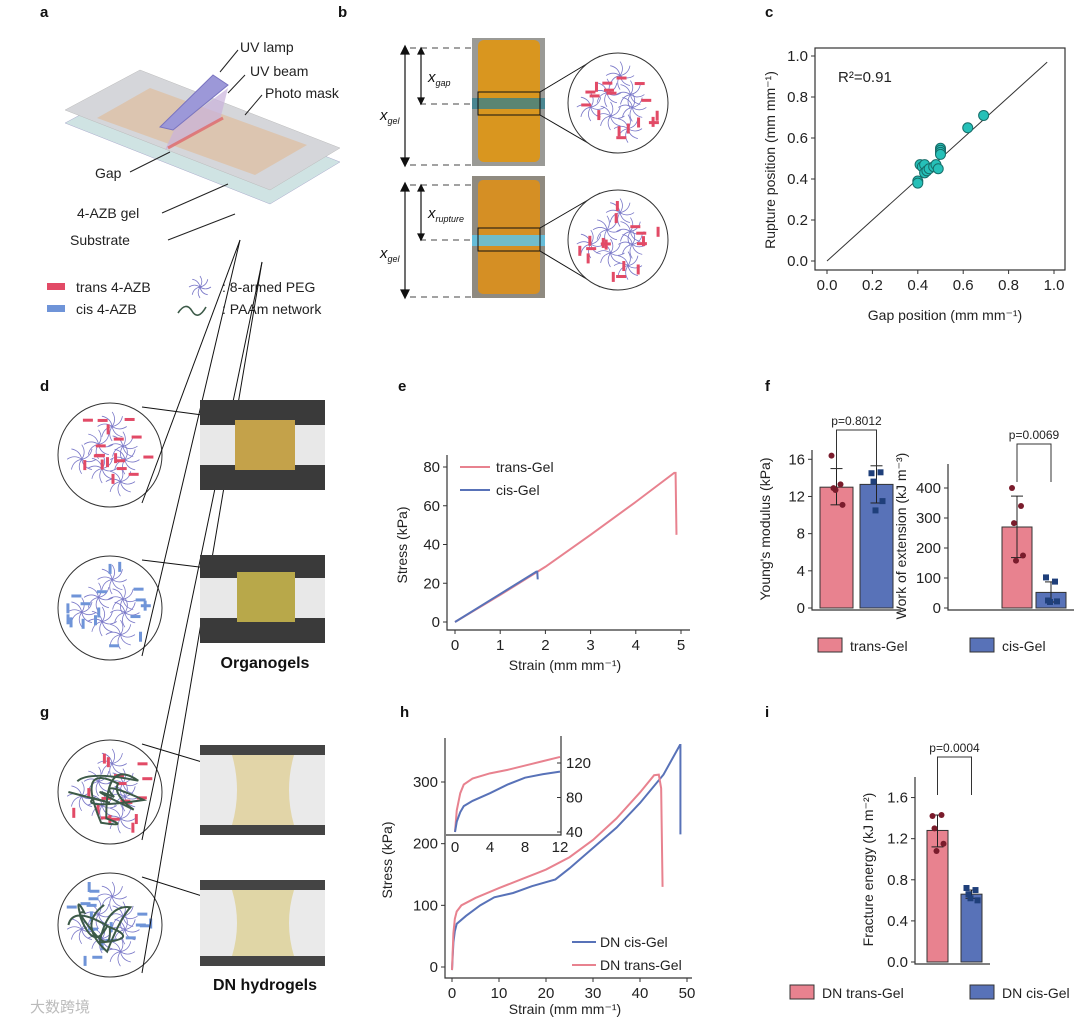 Image resolution: width=1080 pixels, height=1021 pixels. I want to click on legend-swatch, so click(802, 992).